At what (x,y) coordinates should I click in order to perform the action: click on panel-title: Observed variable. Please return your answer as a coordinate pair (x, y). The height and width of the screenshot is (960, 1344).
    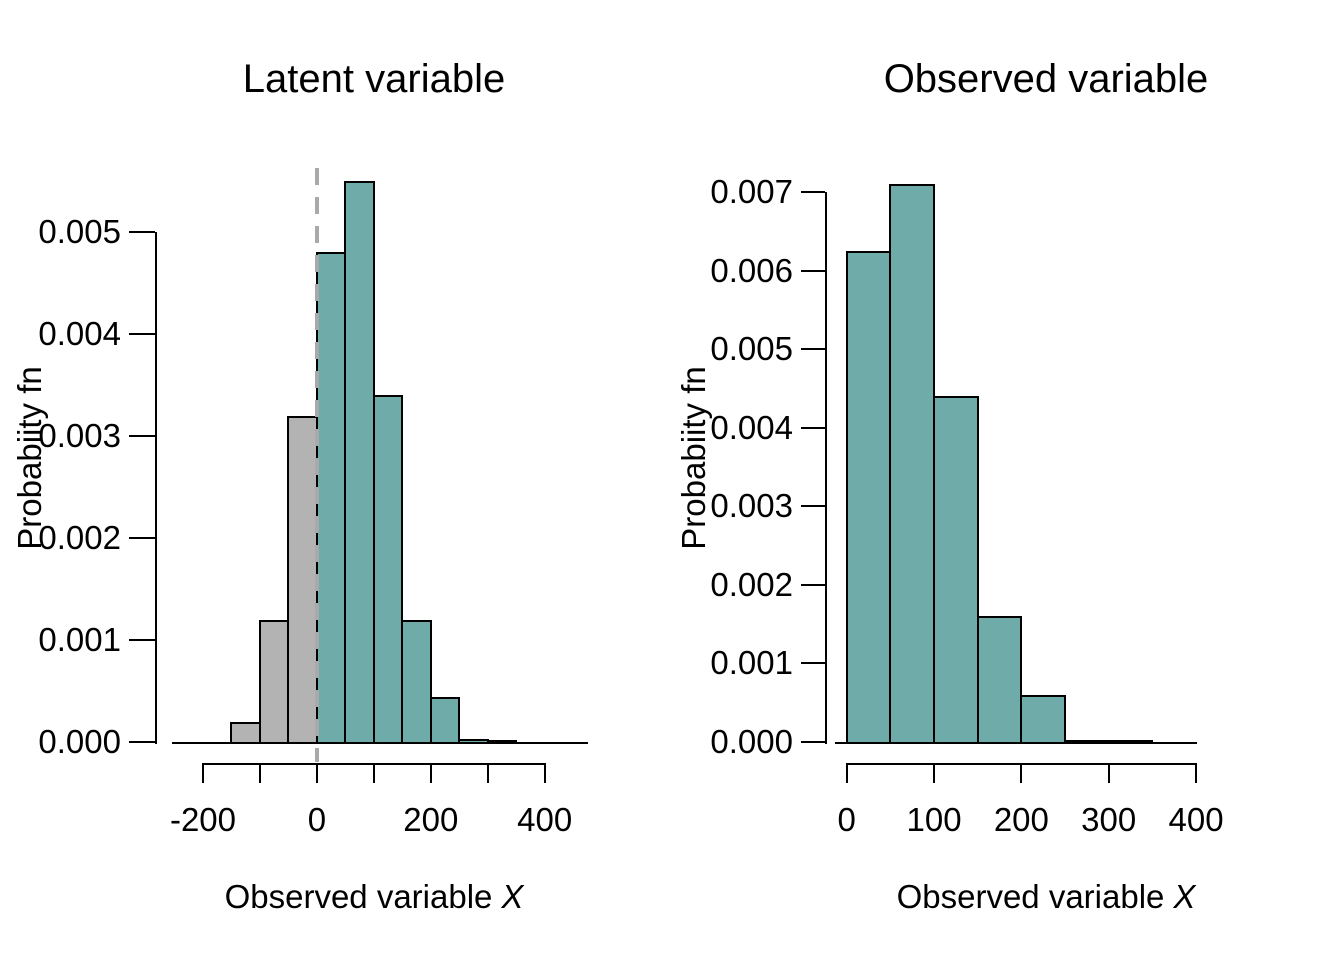
    Looking at the image, I should click on (1046, 79).